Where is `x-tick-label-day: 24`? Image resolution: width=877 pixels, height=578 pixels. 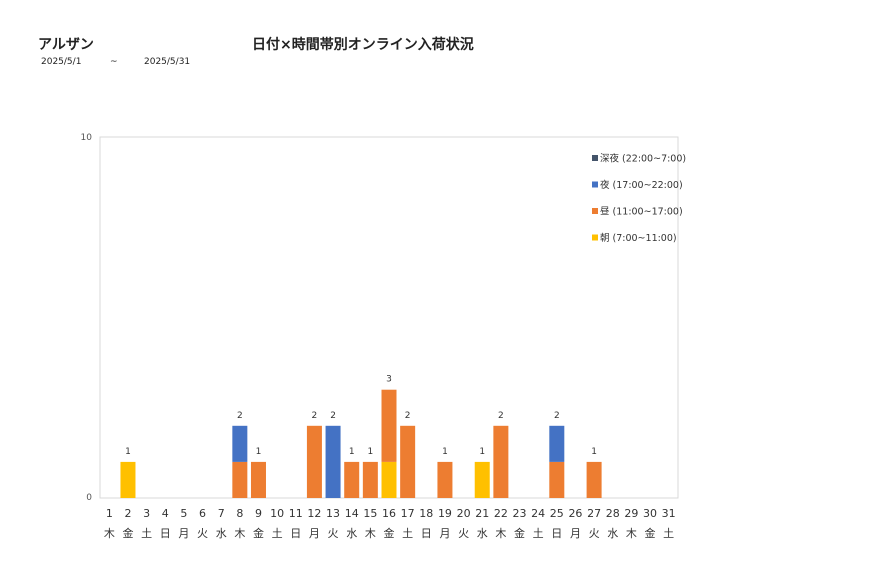 x-tick-label-day: 24 is located at coordinates (538, 513).